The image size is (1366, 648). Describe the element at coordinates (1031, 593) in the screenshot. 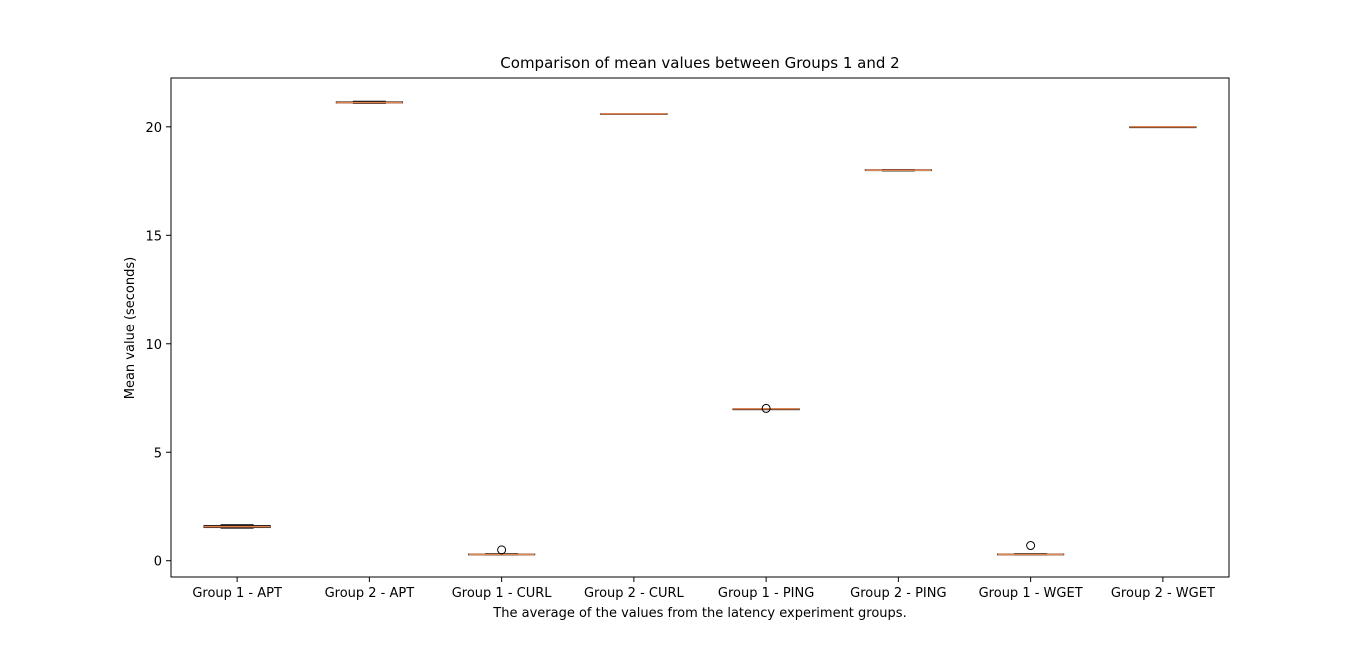

I see `x-tick-label: Group 1 - WGET` at that location.